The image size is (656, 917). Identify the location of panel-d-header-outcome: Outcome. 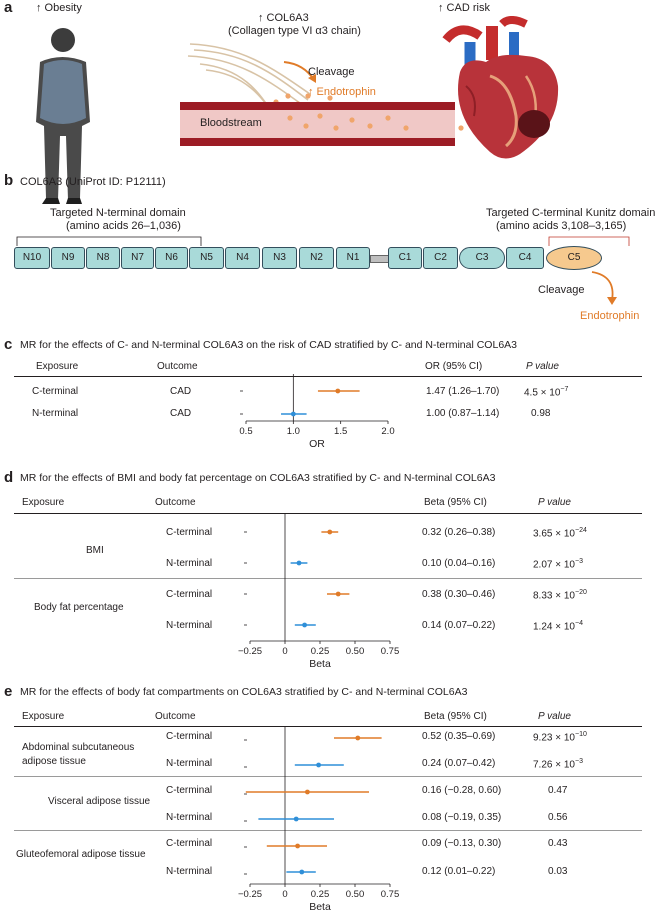
(175, 502).